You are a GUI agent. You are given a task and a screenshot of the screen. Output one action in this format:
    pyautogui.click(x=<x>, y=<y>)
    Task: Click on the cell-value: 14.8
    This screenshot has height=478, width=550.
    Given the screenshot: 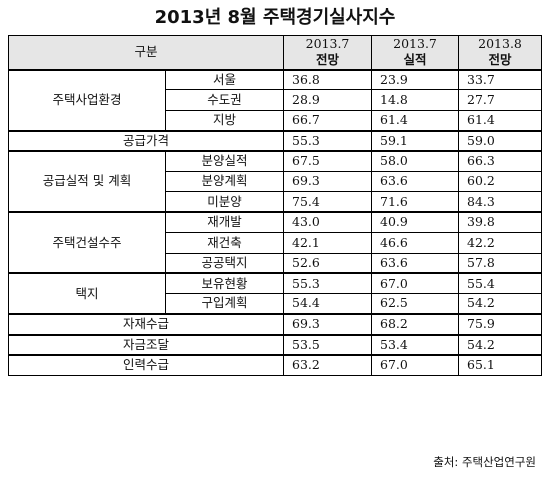 What is the action you would take?
    pyautogui.click(x=415, y=100)
    